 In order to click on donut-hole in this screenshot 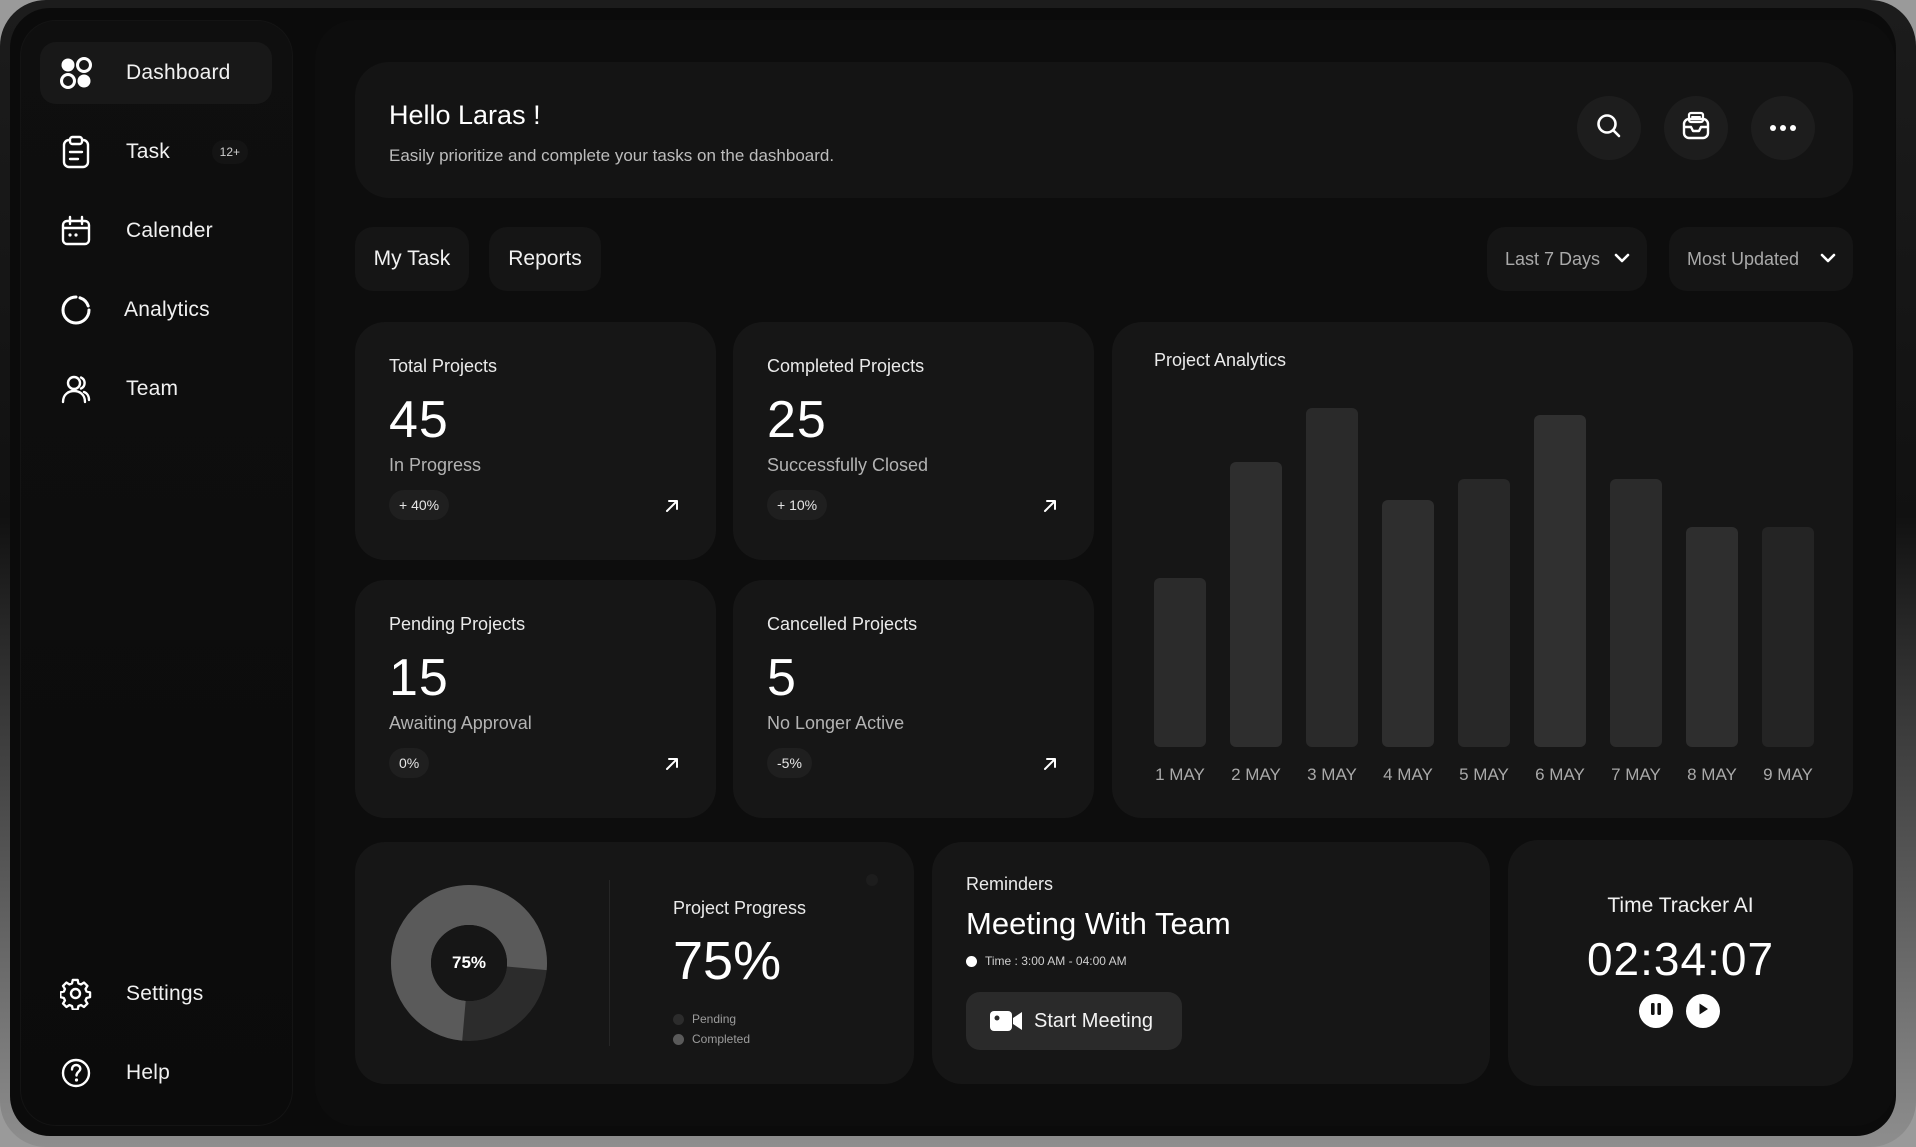, I will do `click(469, 963)`.